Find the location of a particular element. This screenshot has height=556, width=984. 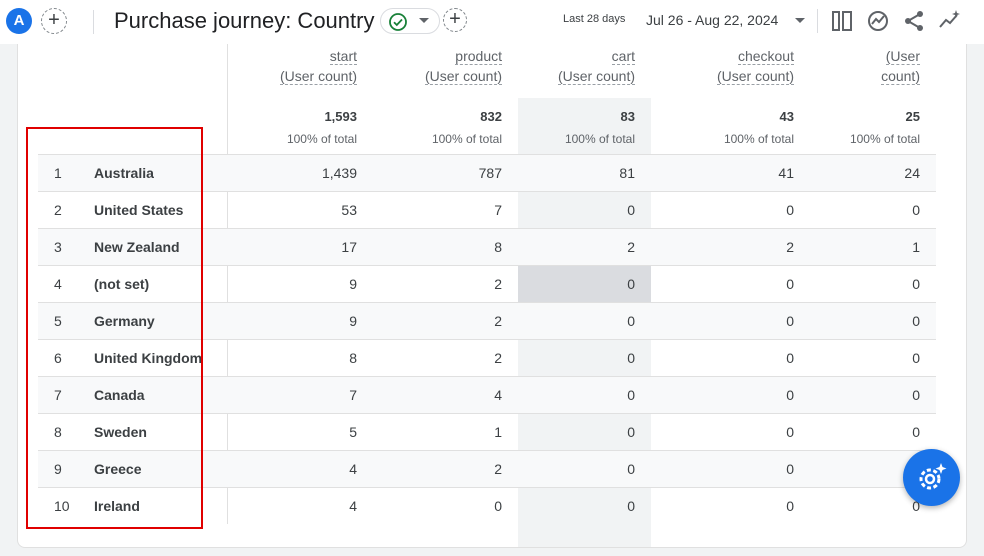

table-row: 3 New Zealand 17 8 2 2 1 is located at coordinates (487, 246).